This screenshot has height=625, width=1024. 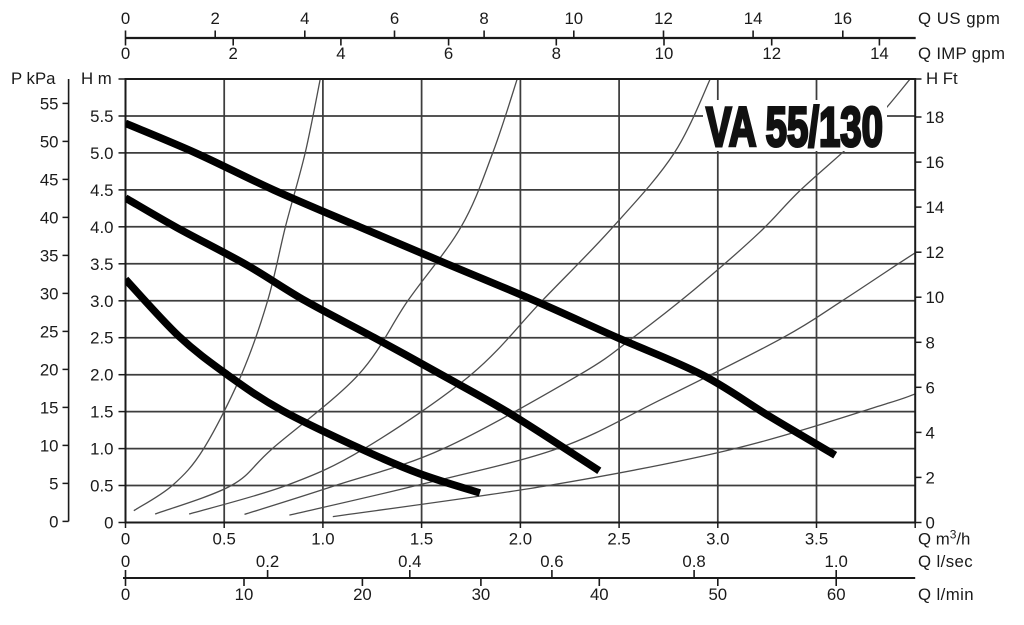 What do you see at coordinates (935, 117) in the screenshot?
I see `svg-text: 18` at bounding box center [935, 117].